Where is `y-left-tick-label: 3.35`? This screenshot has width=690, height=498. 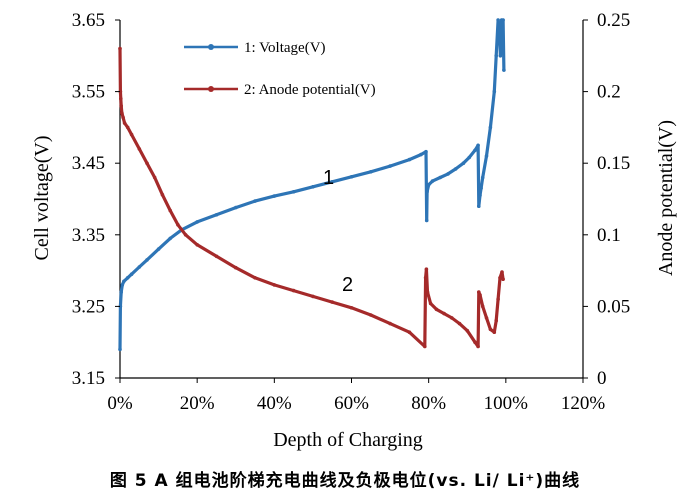
y-left-tick-label: 3.35 is located at coordinates (88, 235).